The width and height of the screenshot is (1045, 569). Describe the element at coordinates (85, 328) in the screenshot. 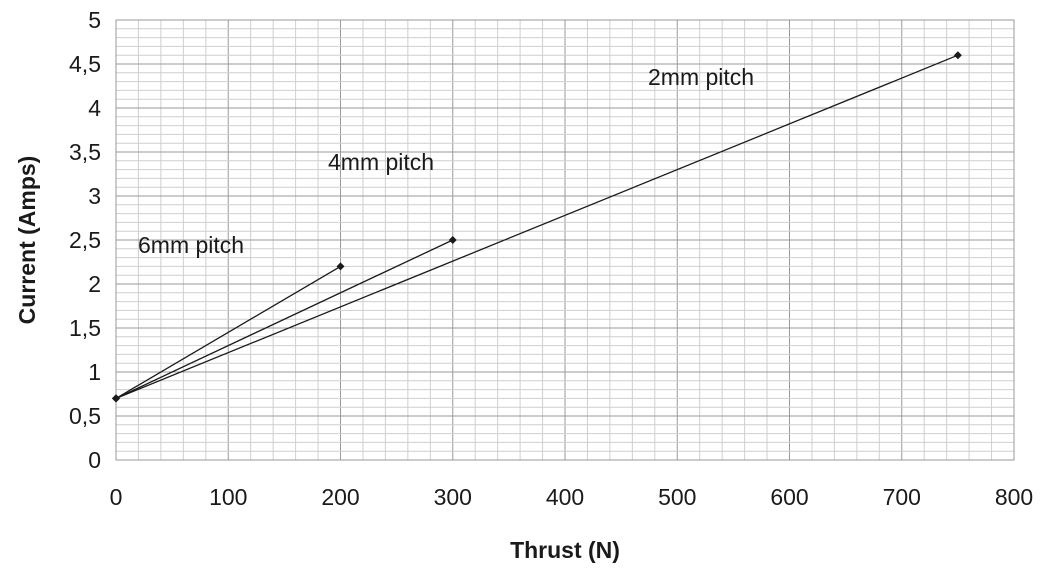

I see `y-tick-label: 1,5` at that location.